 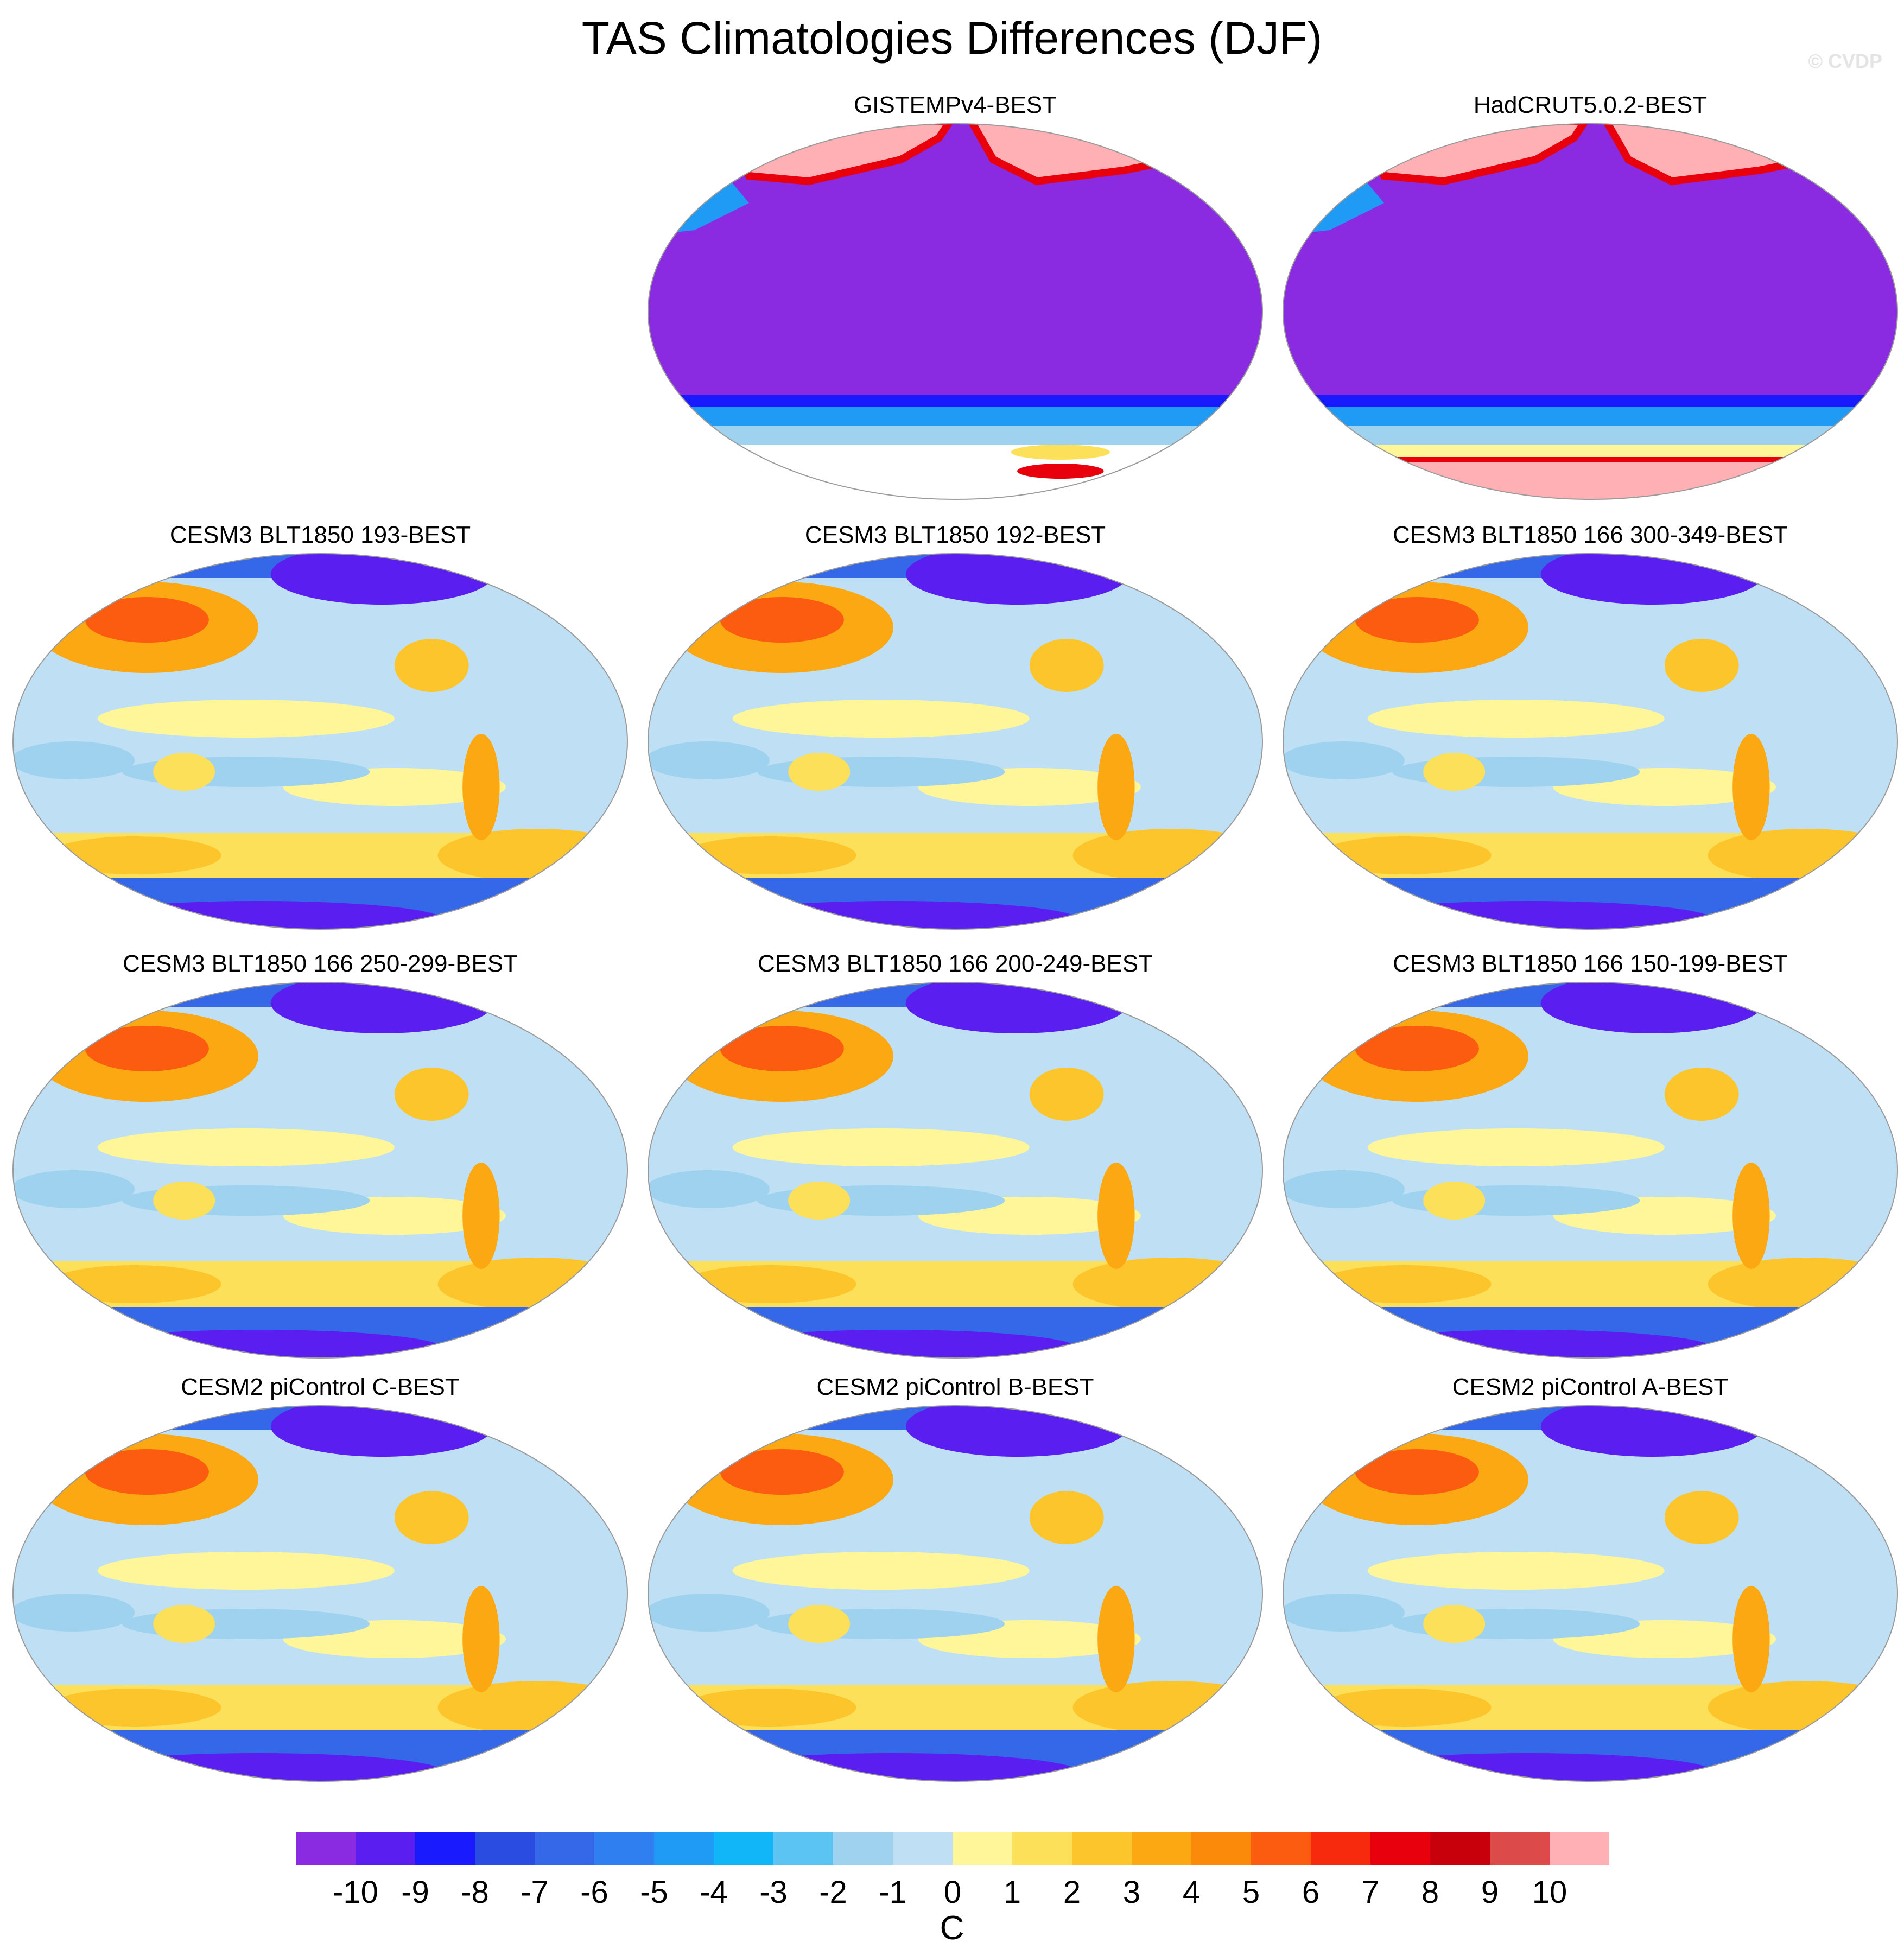 I want to click on map-panel-cesm3_250: CESM3 BLT1850 166 250-299-BEST, so click(x=320, y=1161).